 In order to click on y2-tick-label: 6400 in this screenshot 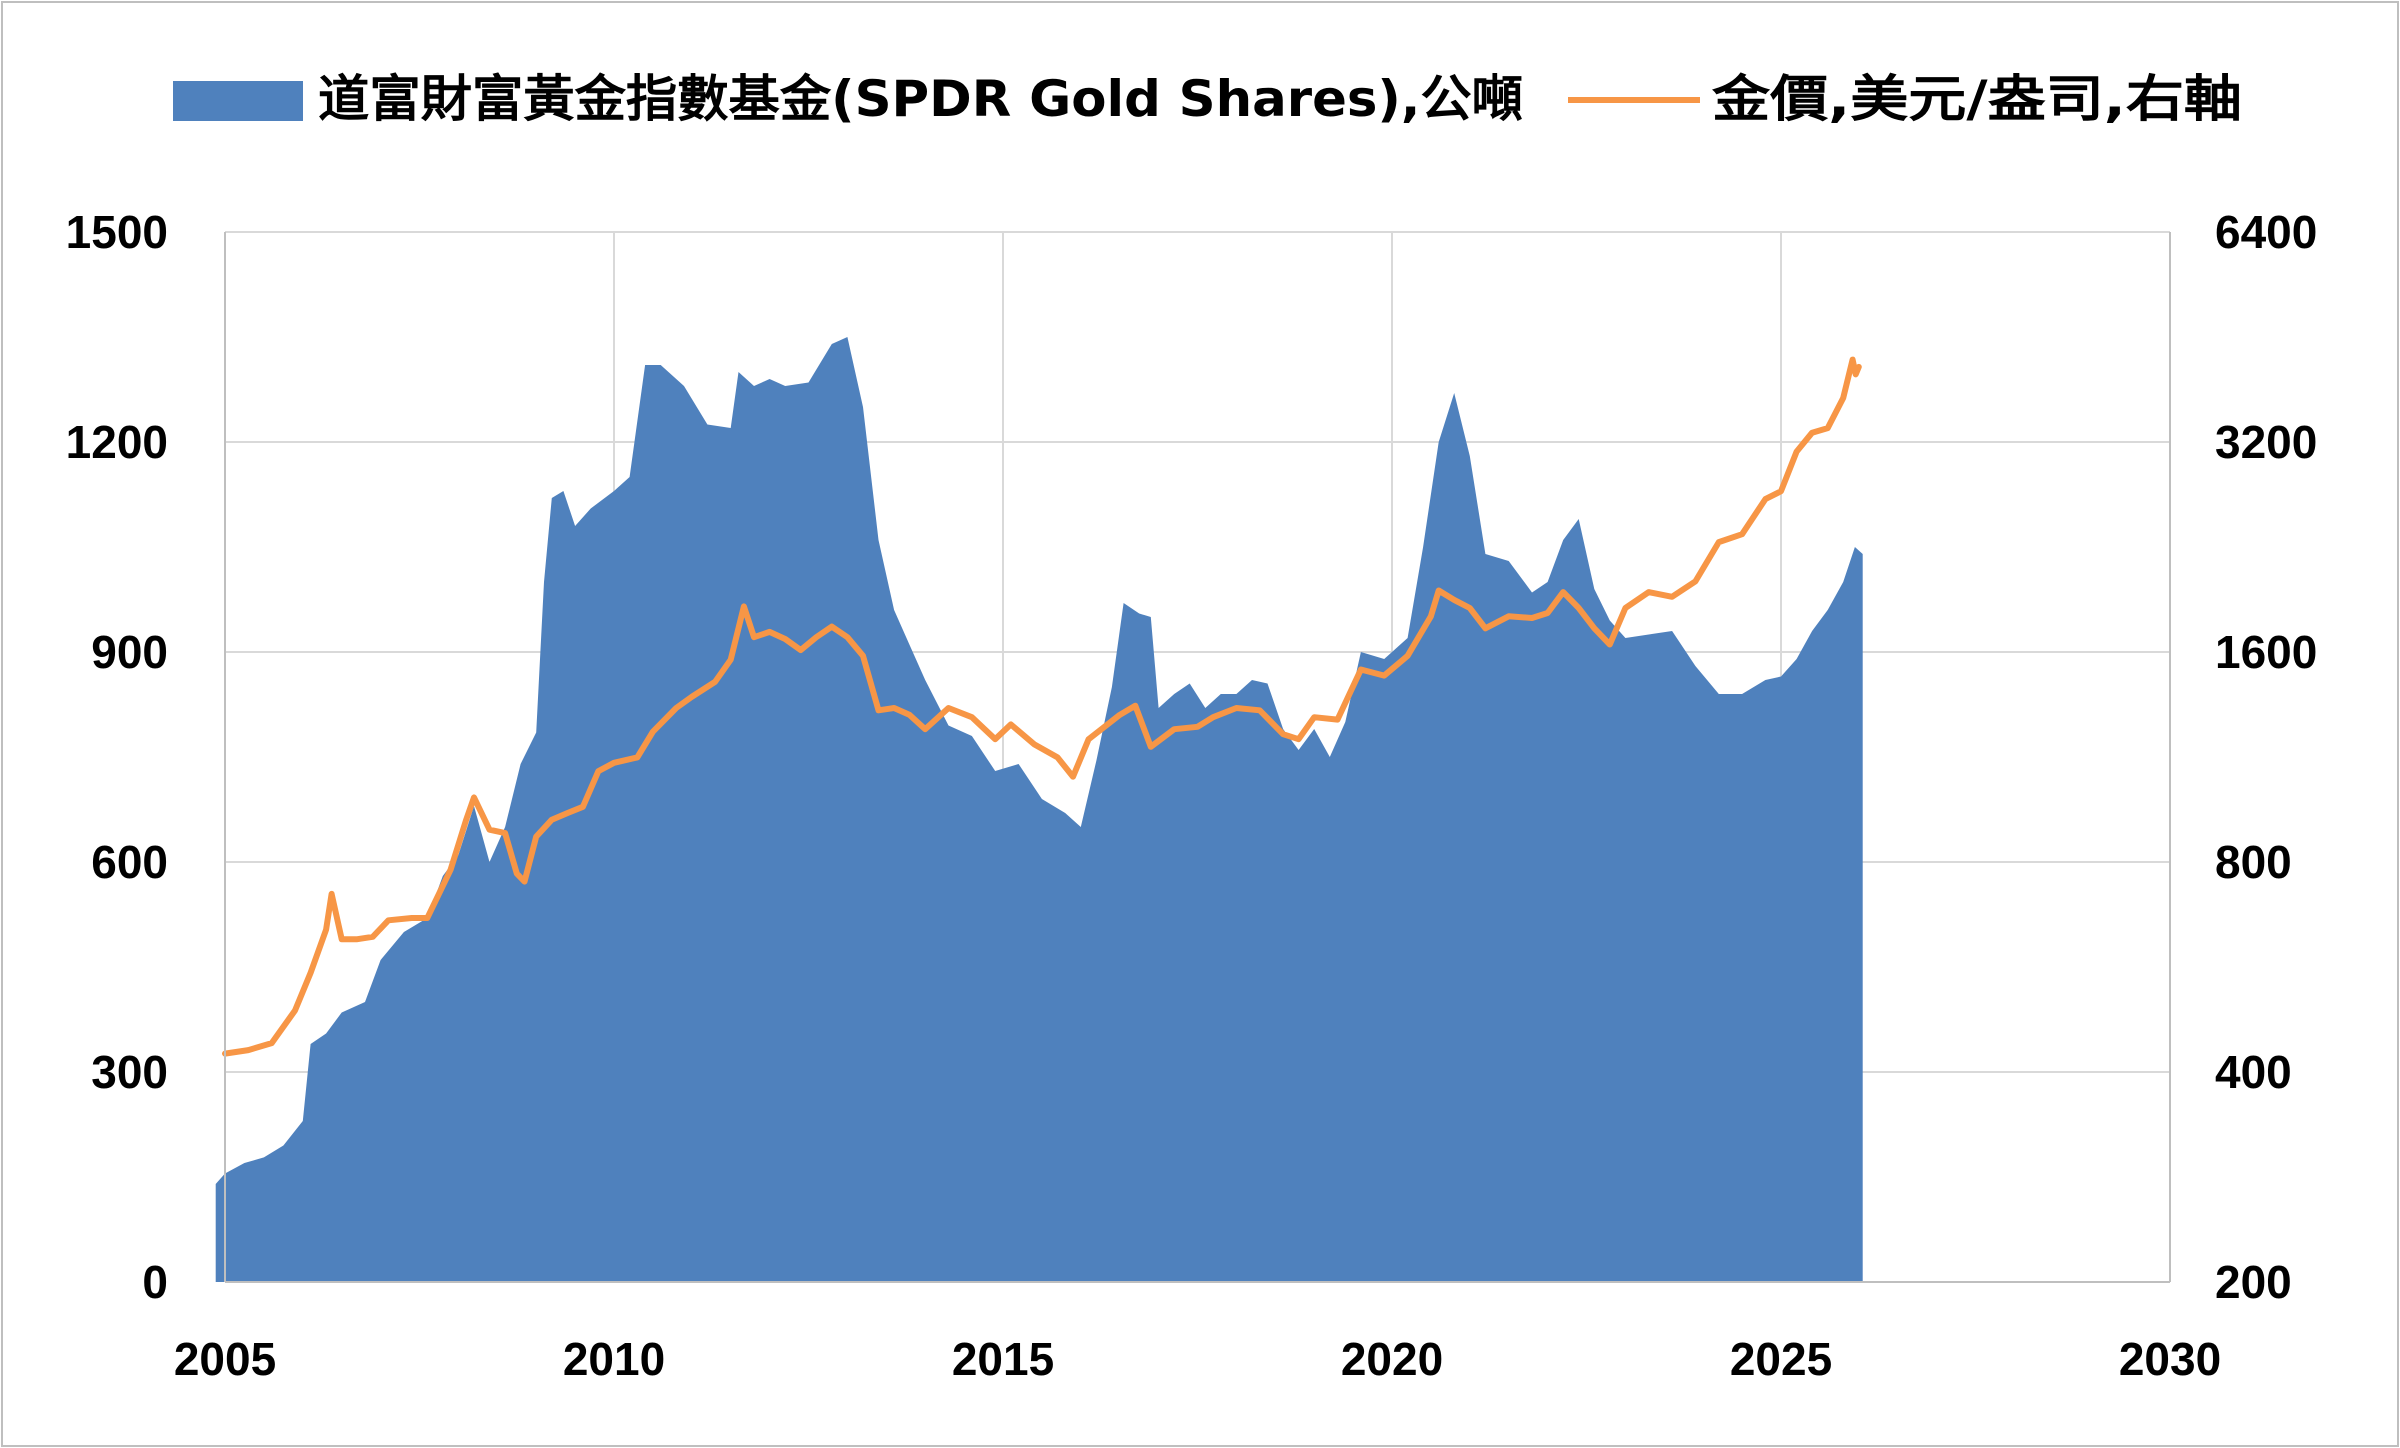, I will do `click(2266, 232)`.